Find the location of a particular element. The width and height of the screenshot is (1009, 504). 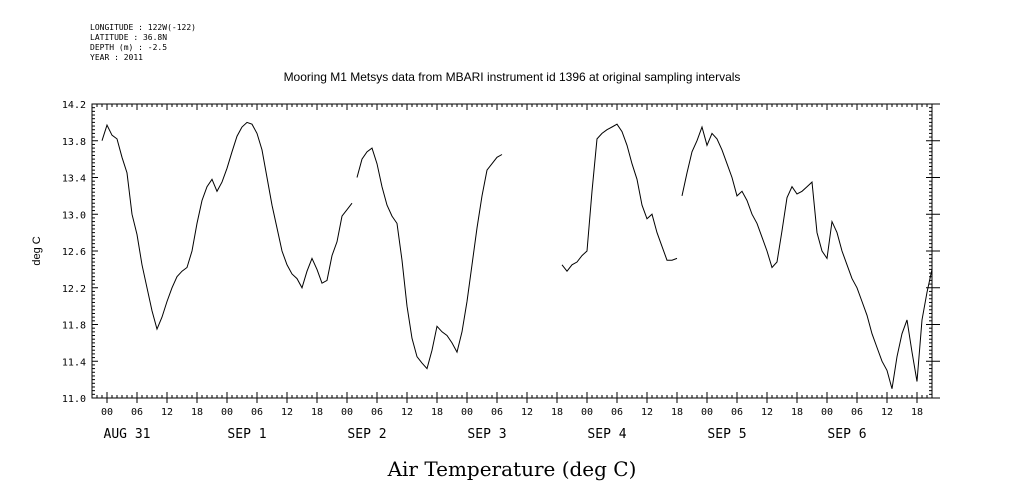

x-axis-label: Air Temperature (deg C) is located at coordinates (512, 469).